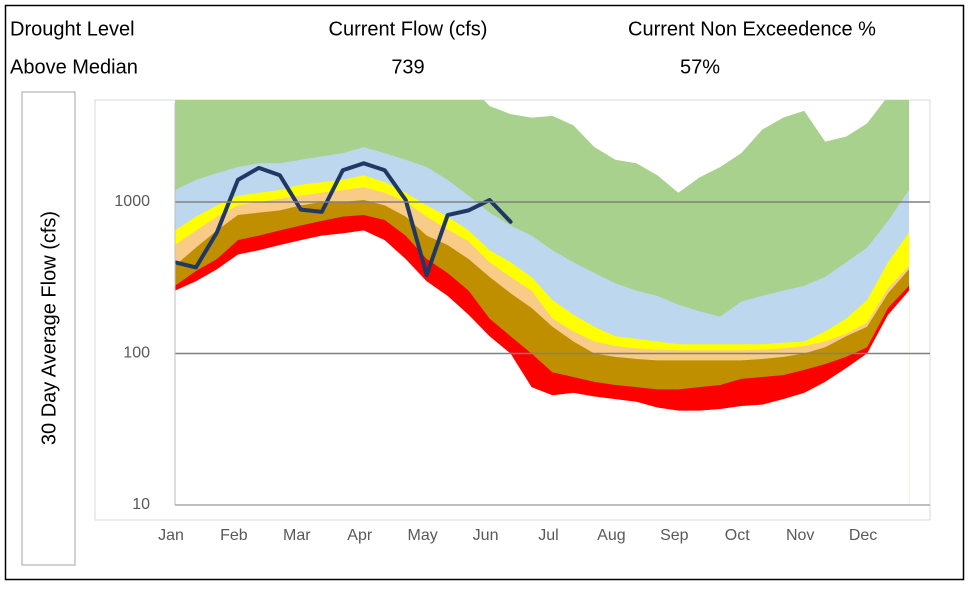 The width and height of the screenshot is (969, 592). What do you see at coordinates (234, 535) in the screenshot?
I see `x-tick-label: Feb` at bounding box center [234, 535].